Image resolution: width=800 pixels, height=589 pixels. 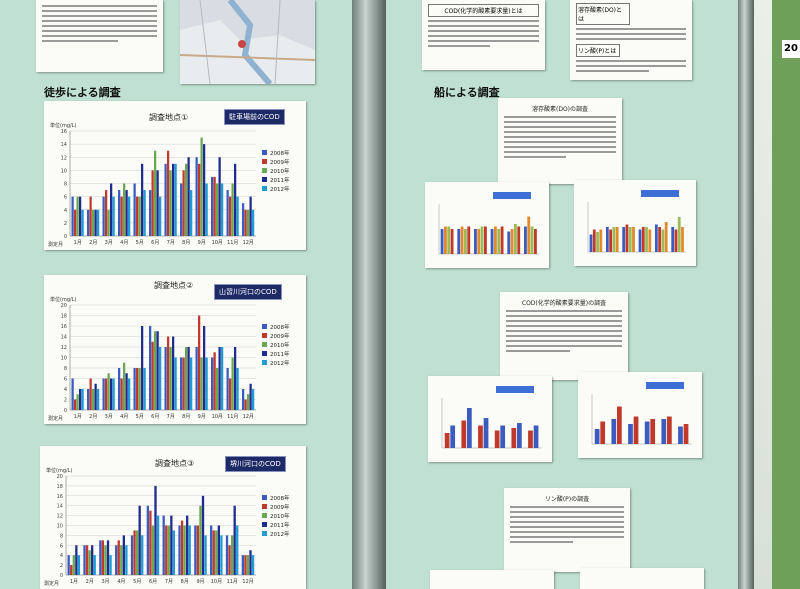 What do you see at coordinates (169, 582) in the screenshot?
I see `x-tick-label: 7月` at bounding box center [169, 582].